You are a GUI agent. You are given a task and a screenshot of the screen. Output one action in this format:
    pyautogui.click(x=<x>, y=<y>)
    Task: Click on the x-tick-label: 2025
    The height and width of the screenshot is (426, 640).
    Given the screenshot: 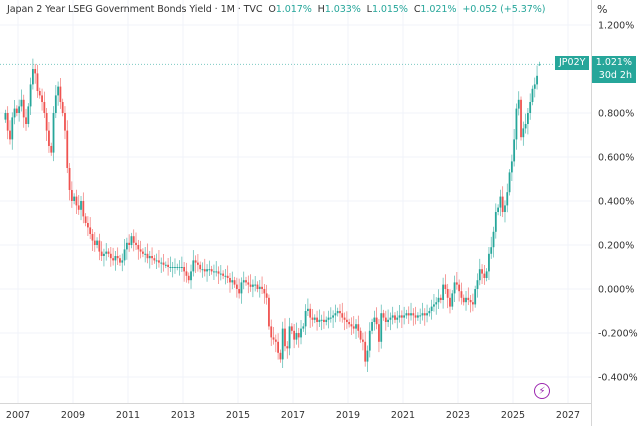 What is the action you would take?
    pyautogui.click(x=513, y=415)
    